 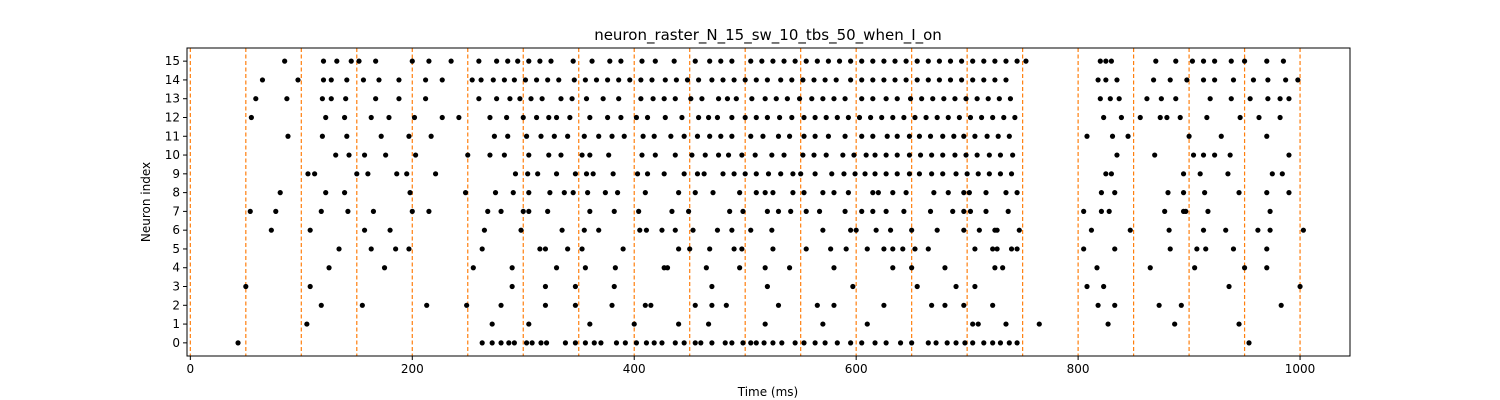 I want to click on y-tick-label-7: 7, so click(x=176, y=211).